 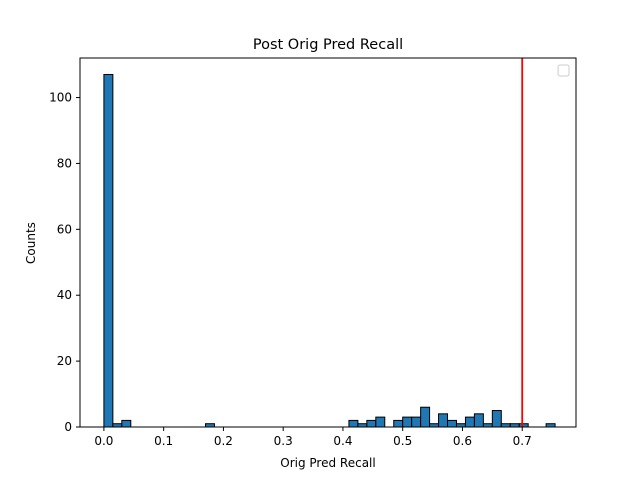 What do you see at coordinates (328, 45) in the screenshot?
I see `chart-title: Post Orig Pred Recall` at bounding box center [328, 45].